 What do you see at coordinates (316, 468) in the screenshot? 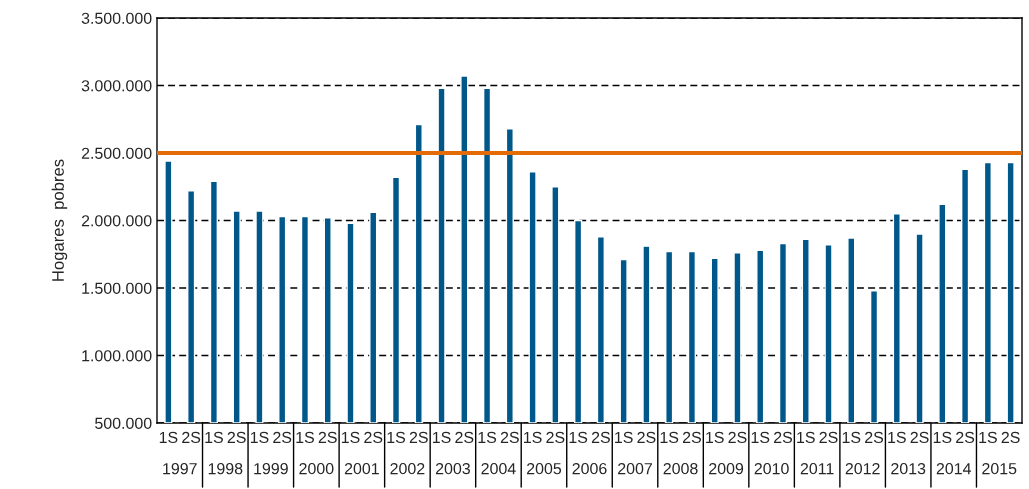
I see `text: 2000` at bounding box center [316, 468].